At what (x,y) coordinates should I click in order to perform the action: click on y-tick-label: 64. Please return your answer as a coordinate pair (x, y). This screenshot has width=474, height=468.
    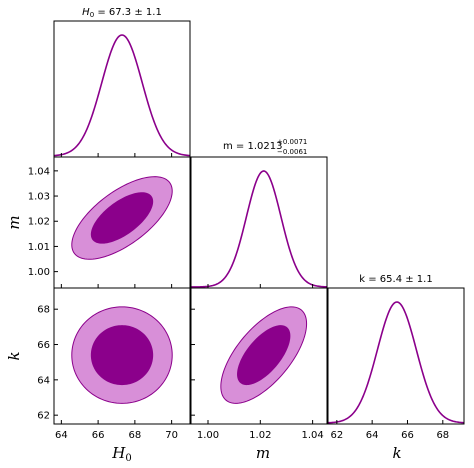
    Looking at the image, I should click on (43, 380).